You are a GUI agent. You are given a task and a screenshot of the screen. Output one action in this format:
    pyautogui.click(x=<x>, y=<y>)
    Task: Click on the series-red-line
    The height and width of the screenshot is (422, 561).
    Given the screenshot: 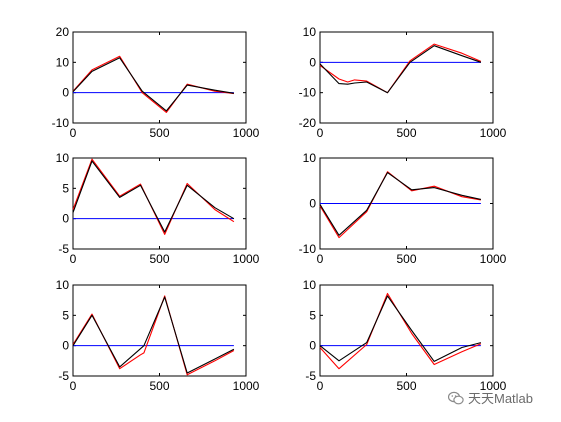 What is the action you would take?
    pyautogui.click(x=153, y=84)
    